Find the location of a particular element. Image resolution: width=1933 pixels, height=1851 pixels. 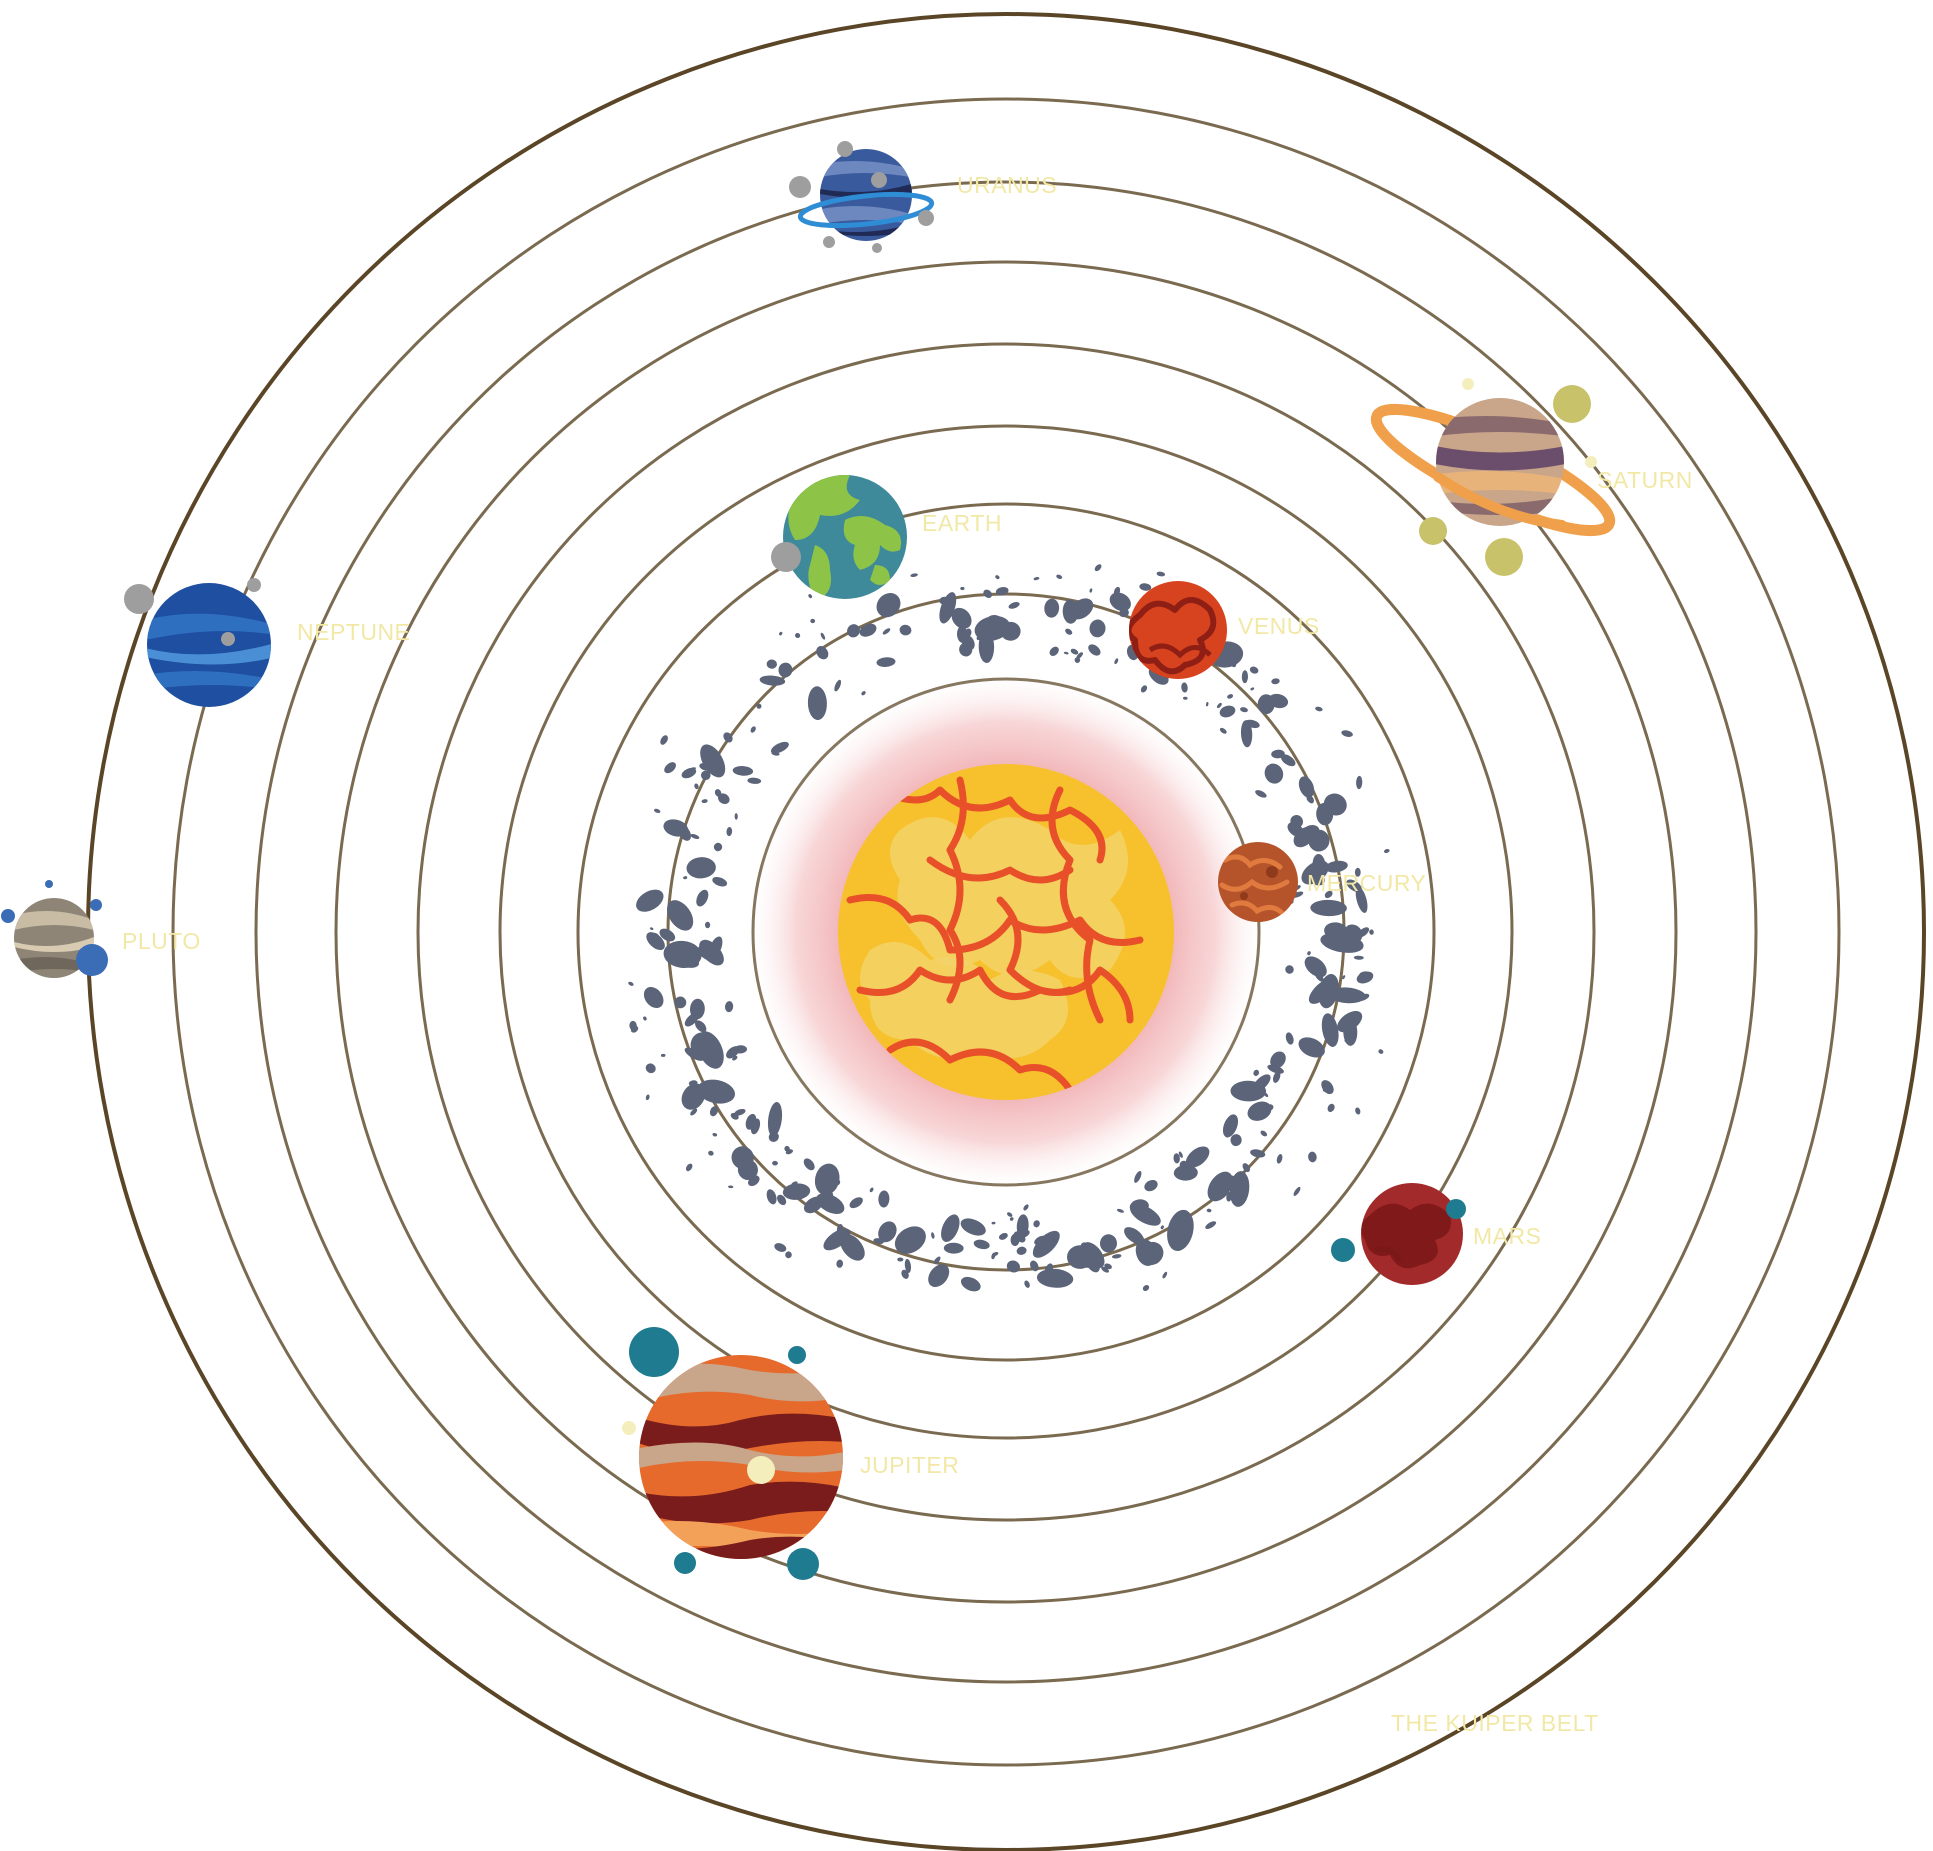

earth-moon is located at coordinates (786, 557).